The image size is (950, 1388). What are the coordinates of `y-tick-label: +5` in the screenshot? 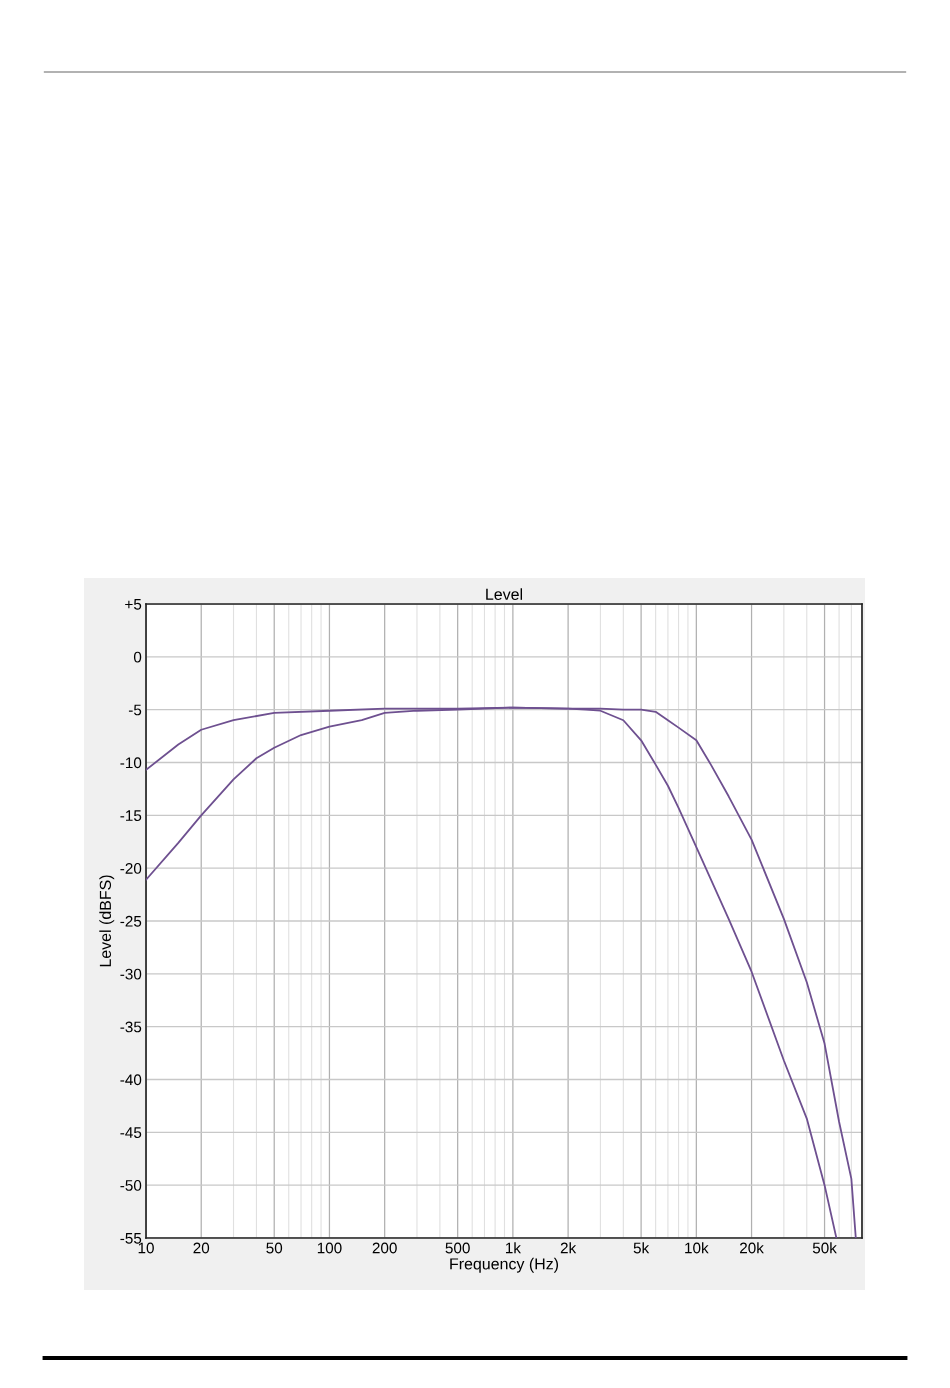 It's located at (133, 604).